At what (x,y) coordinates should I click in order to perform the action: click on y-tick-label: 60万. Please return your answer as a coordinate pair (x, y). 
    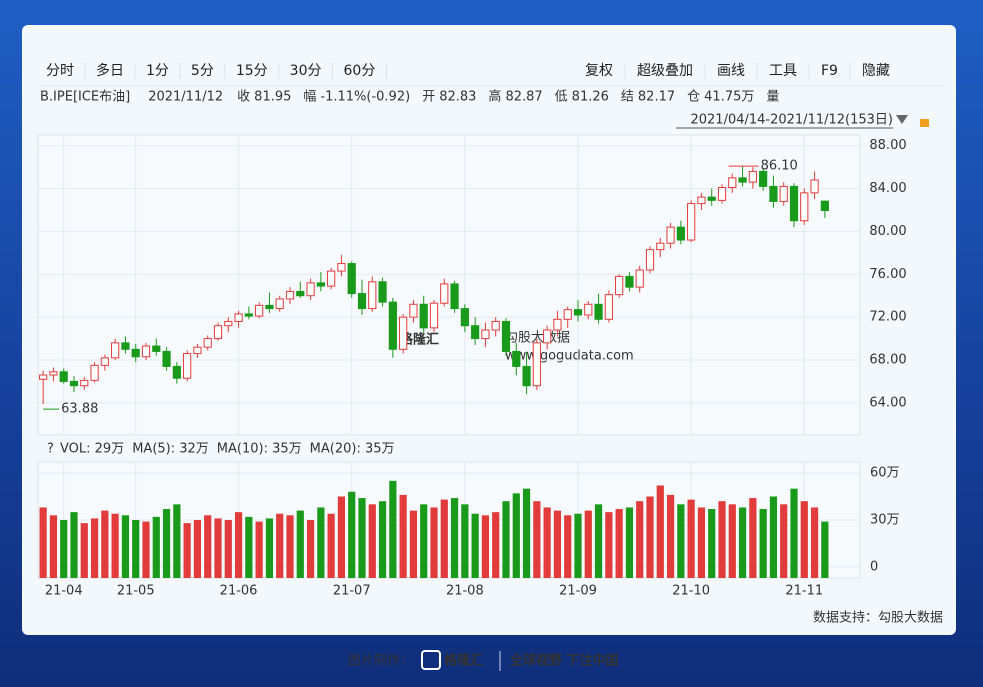
    Looking at the image, I should click on (885, 472).